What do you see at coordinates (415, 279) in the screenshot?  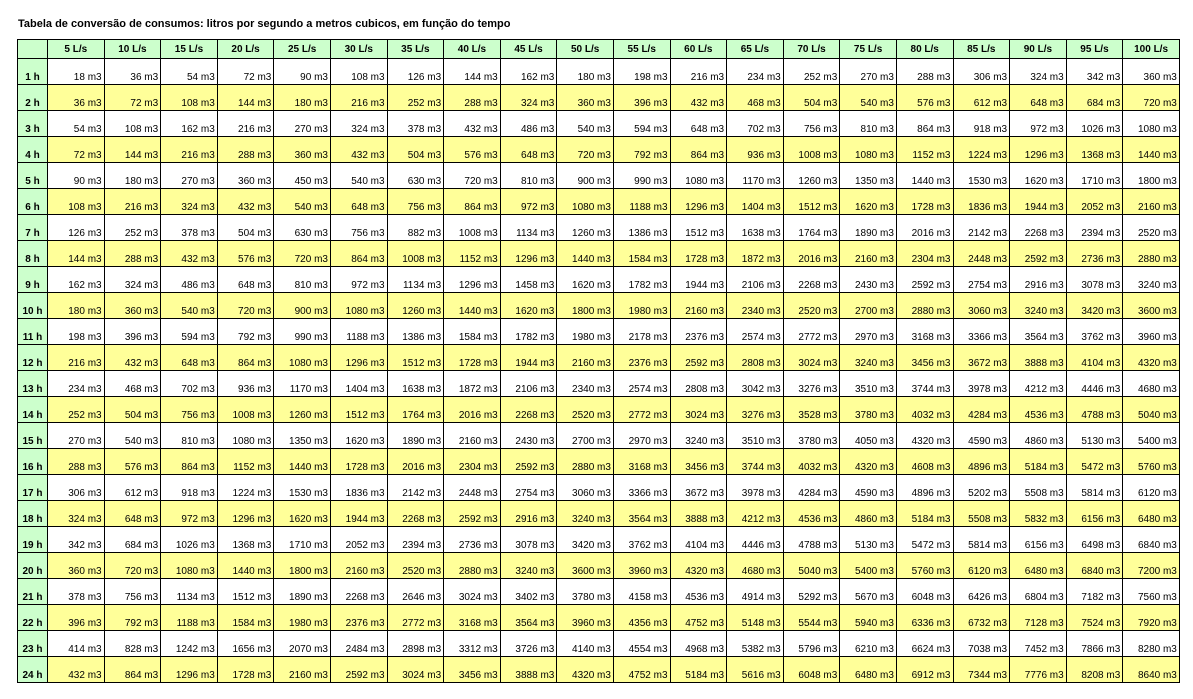 I see `table-cell: 1134 m3` at bounding box center [415, 279].